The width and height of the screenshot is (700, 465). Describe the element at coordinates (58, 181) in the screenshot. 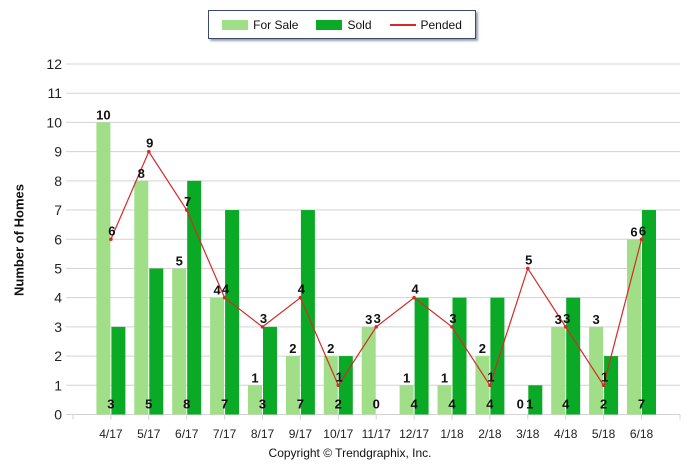

I see `y-tick-label: 8` at that location.